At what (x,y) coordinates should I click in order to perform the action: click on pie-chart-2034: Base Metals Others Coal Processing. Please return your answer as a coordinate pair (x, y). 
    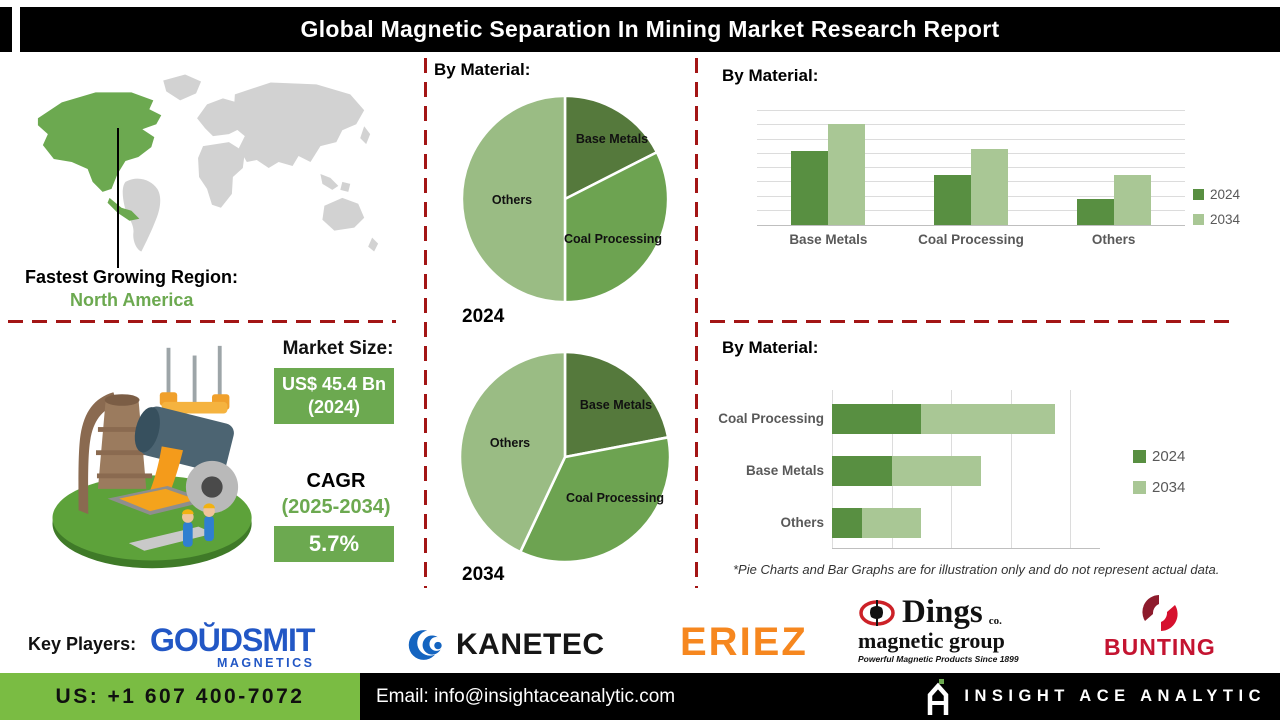
    Looking at the image, I should click on (565, 457).